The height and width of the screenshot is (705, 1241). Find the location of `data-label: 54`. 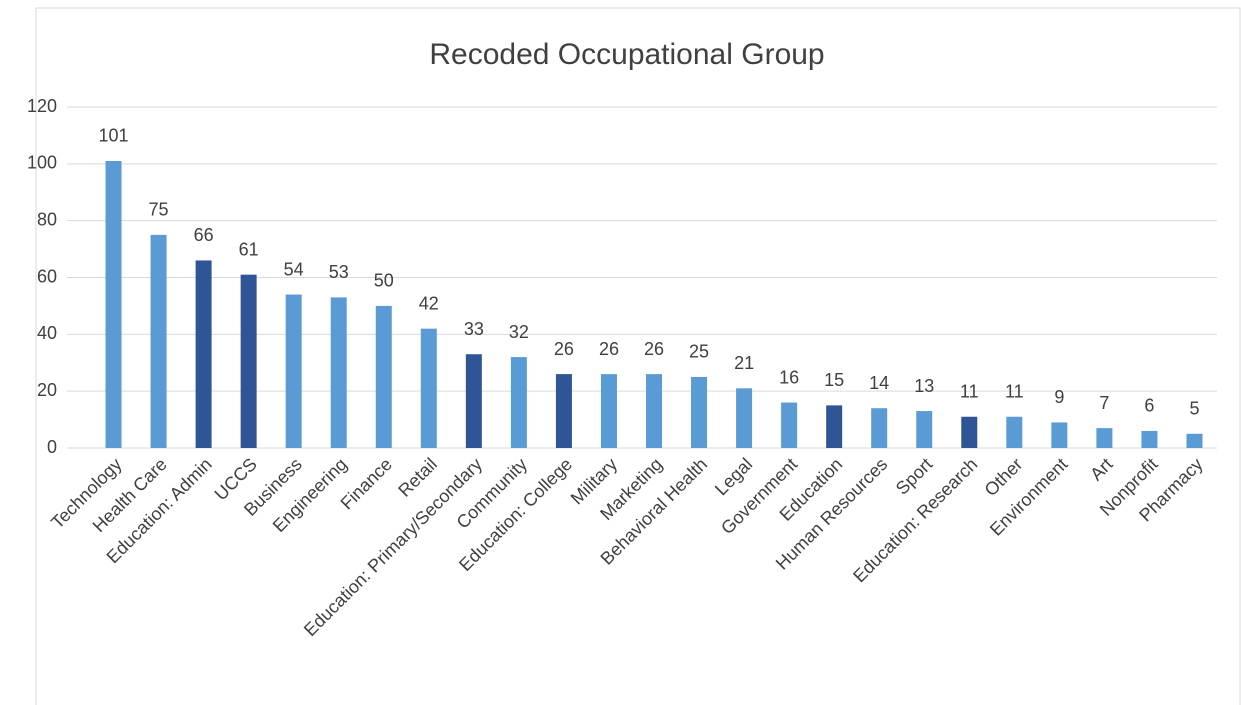

data-label: 54 is located at coordinates (294, 269).